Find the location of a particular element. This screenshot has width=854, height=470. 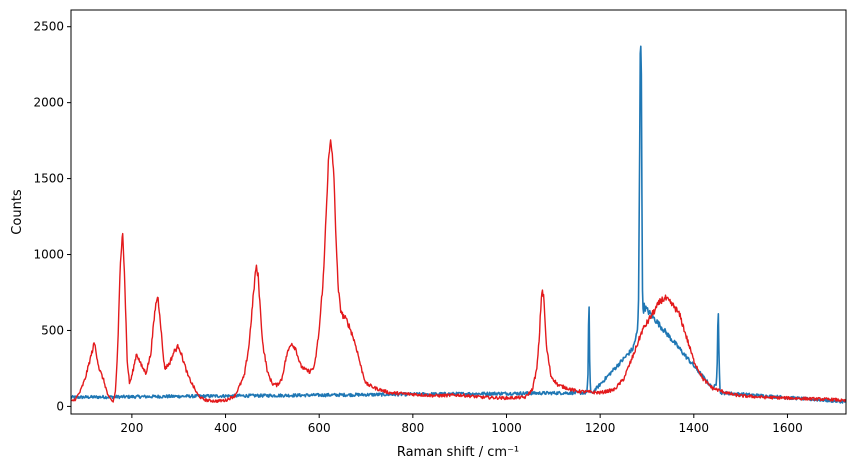

x-tick-label: 400 is located at coordinates (225, 428).